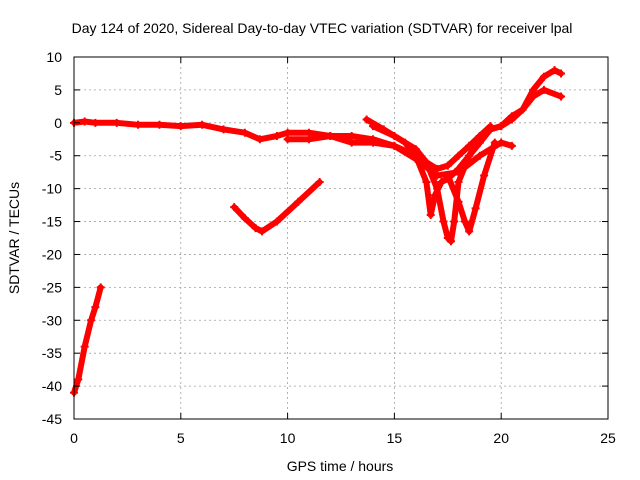  What do you see at coordinates (52, 419) in the screenshot?
I see `y-tick-label: -45` at bounding box center [52, 419].